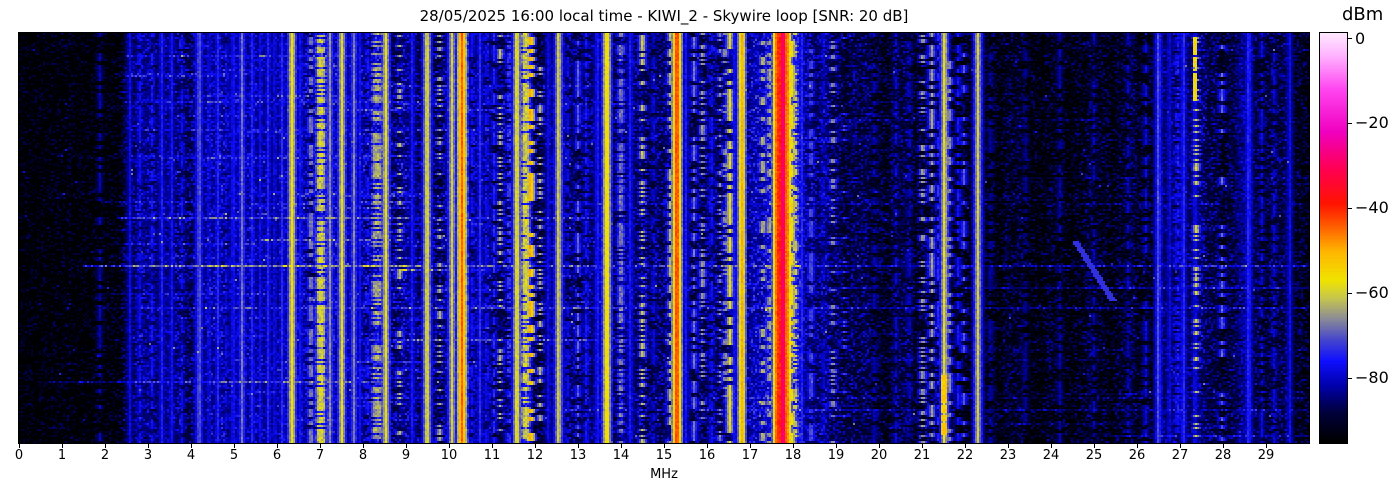  I want to click on x-tick-label: 5, so click(234, 455).